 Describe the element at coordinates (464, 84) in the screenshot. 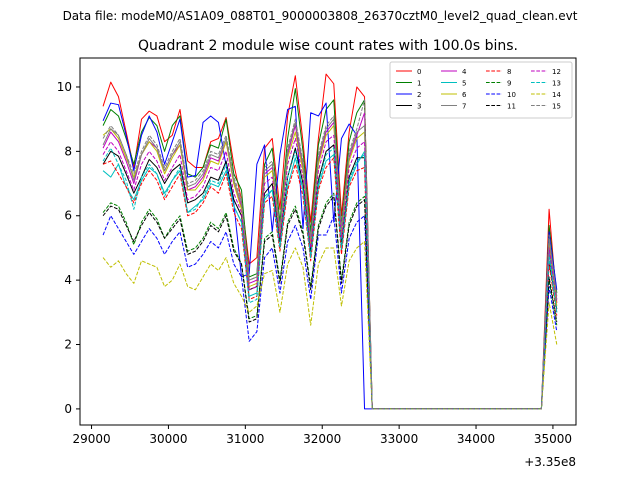

I see `legend-label-5: 5` at that location.